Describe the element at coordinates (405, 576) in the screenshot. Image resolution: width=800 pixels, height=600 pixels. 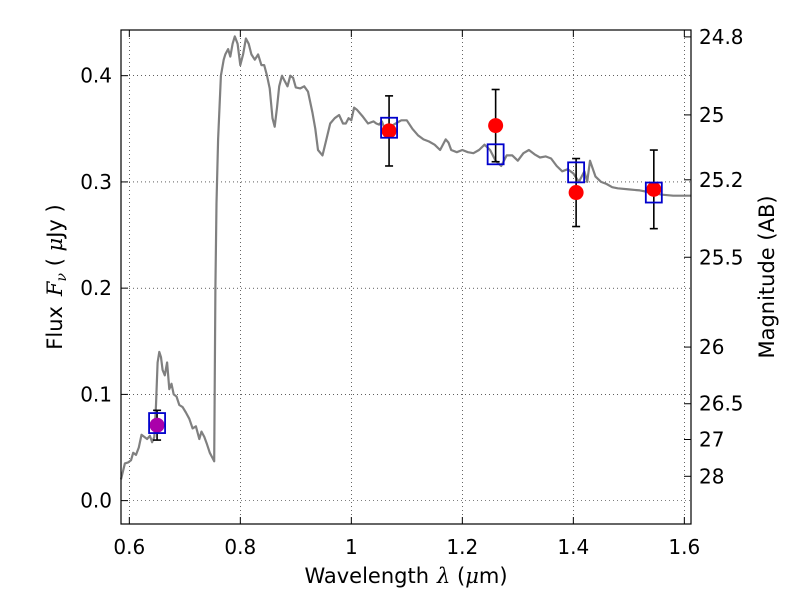
I see `x-axis-title: Wavelength λ (μm)` at that location.